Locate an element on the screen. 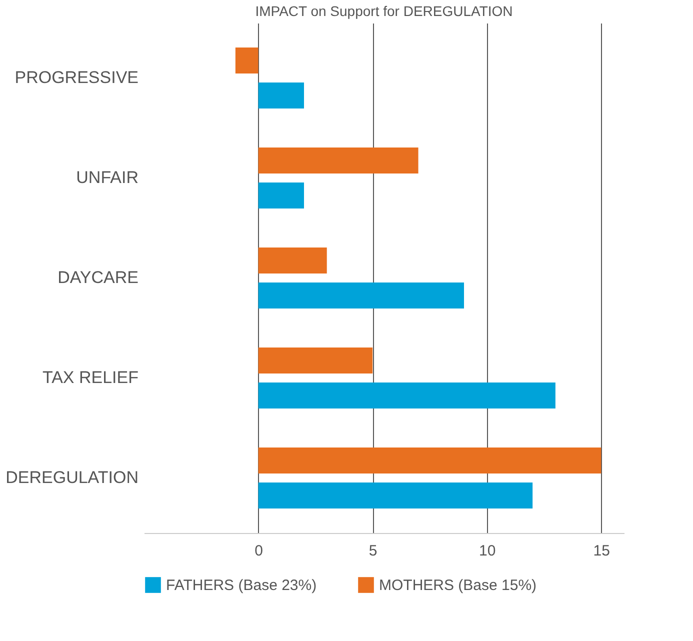 The width and height of the screenshot is (693, 641). y-tick-label: UNFAIR is located at coordinates (107, 177).